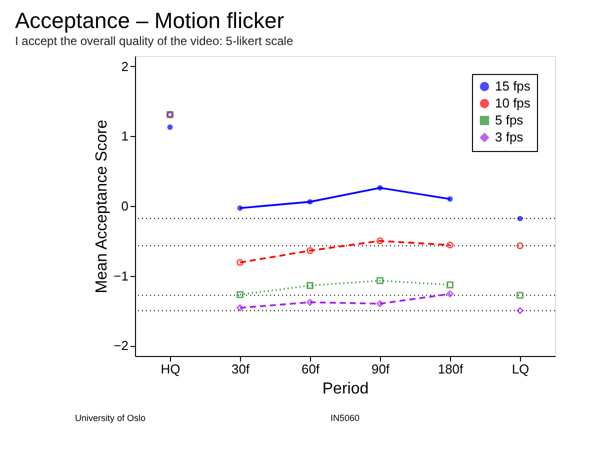 The image size is (597, 450). What do you see at coordinates (509, 120) in the screenshot?
I see `legend-label: 5 fps` at bounding box center [509, 120].